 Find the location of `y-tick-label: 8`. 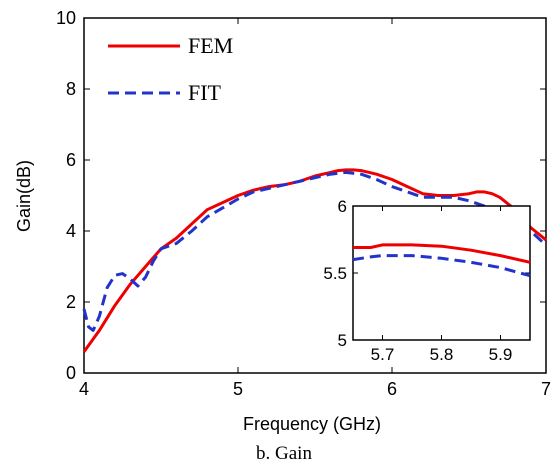

y-tick-label: 8 is located at coordinates (71, 89).